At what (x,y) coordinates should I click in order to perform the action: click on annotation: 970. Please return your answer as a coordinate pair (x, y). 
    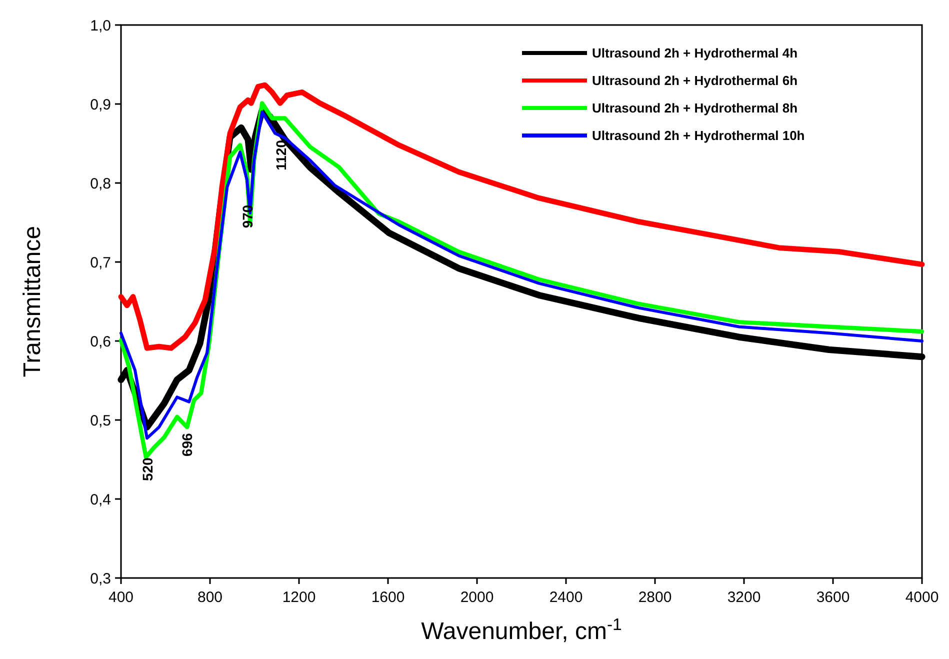
    Looking at the image, I should click on (248, 216).